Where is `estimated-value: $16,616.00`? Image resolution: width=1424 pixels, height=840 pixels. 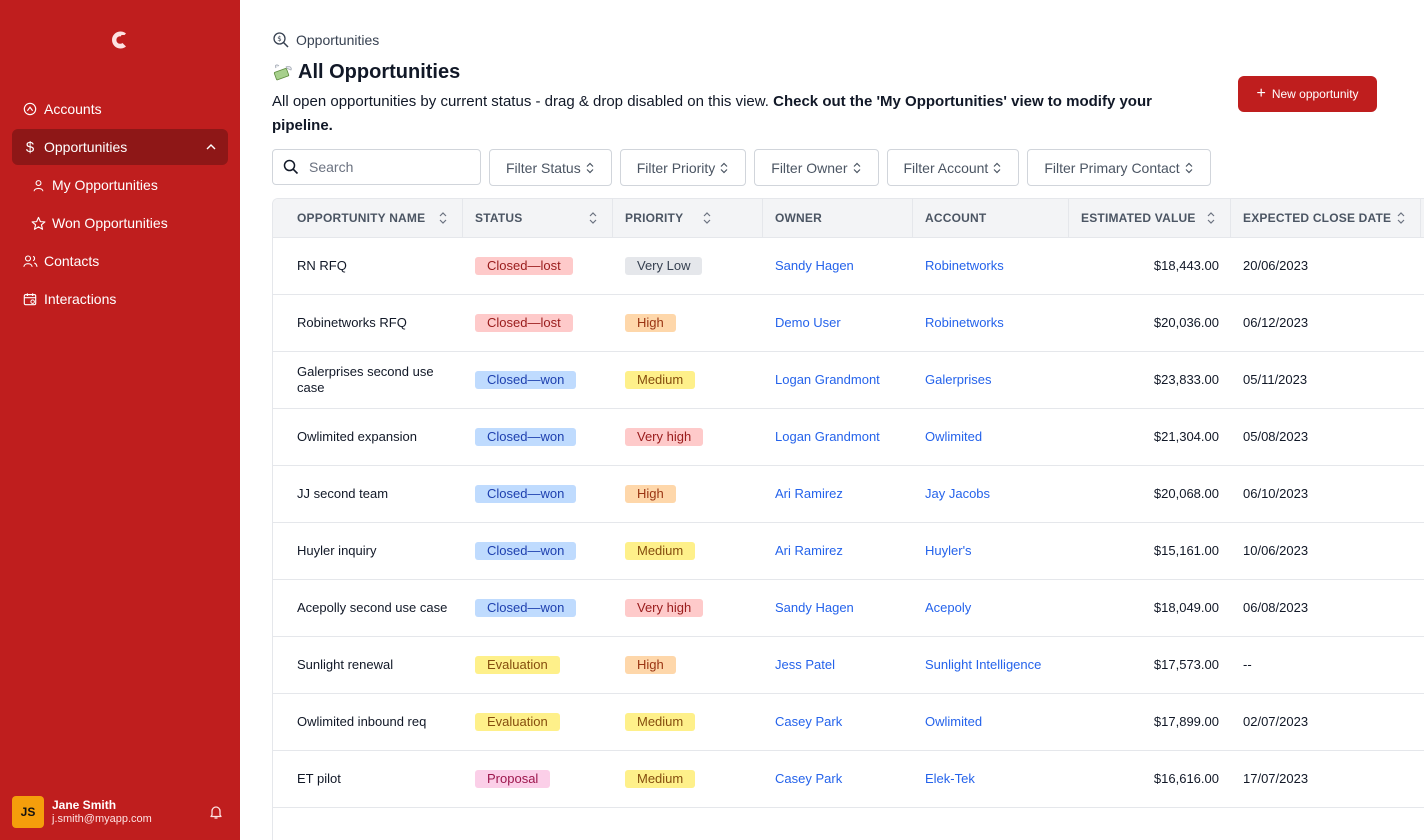 estimated-value: $16,616.00 is located at coordinates (1186, 778).